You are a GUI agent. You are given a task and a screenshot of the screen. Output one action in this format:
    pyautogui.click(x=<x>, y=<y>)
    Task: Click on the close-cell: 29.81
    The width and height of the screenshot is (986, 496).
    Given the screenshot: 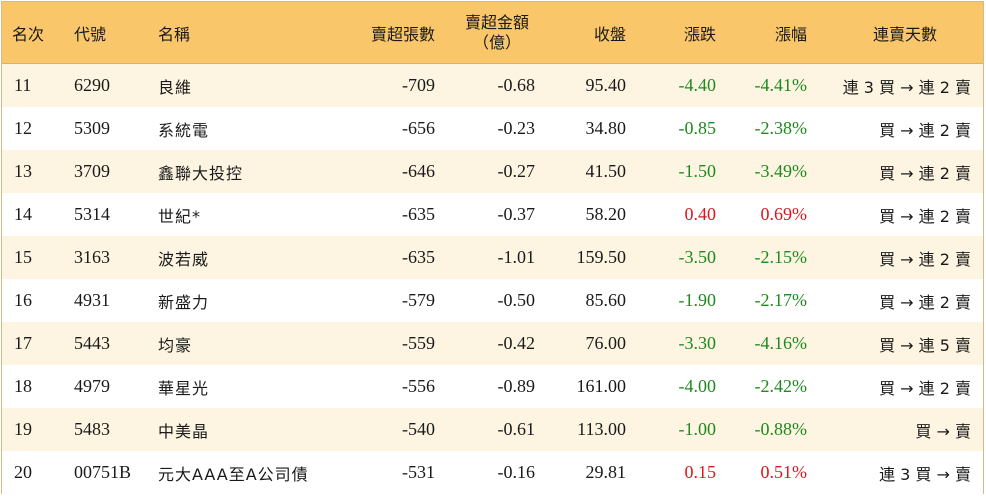 What is the action you would take?
    pyautogui.click(x=606, y=472)
    